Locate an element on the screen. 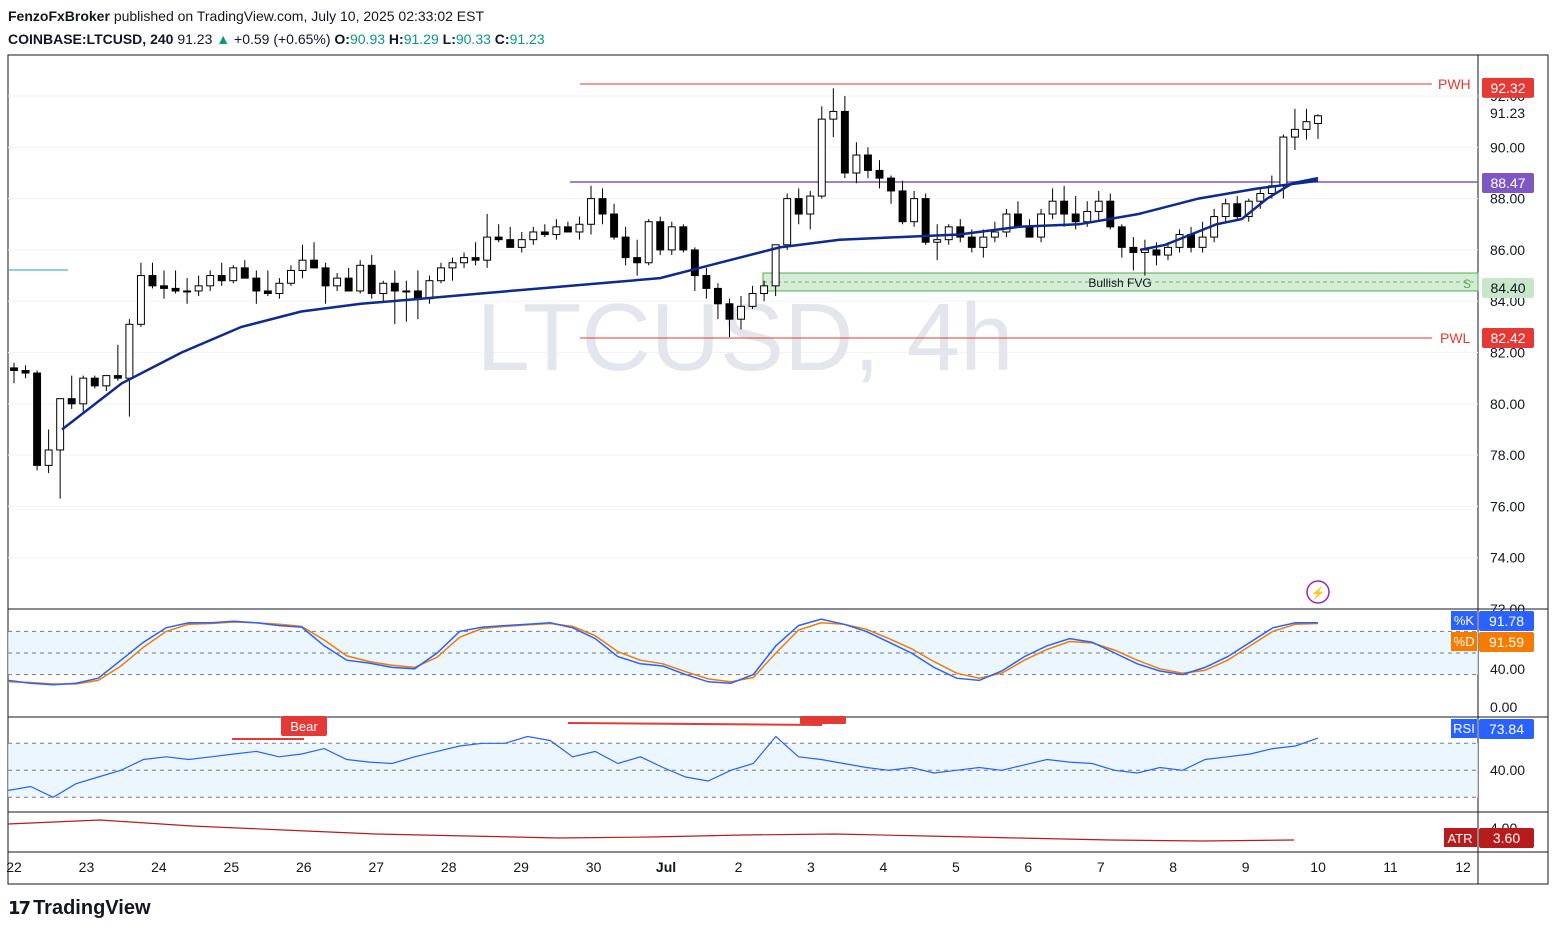  alert-flash-icon is located at coordinates (1318, 592).